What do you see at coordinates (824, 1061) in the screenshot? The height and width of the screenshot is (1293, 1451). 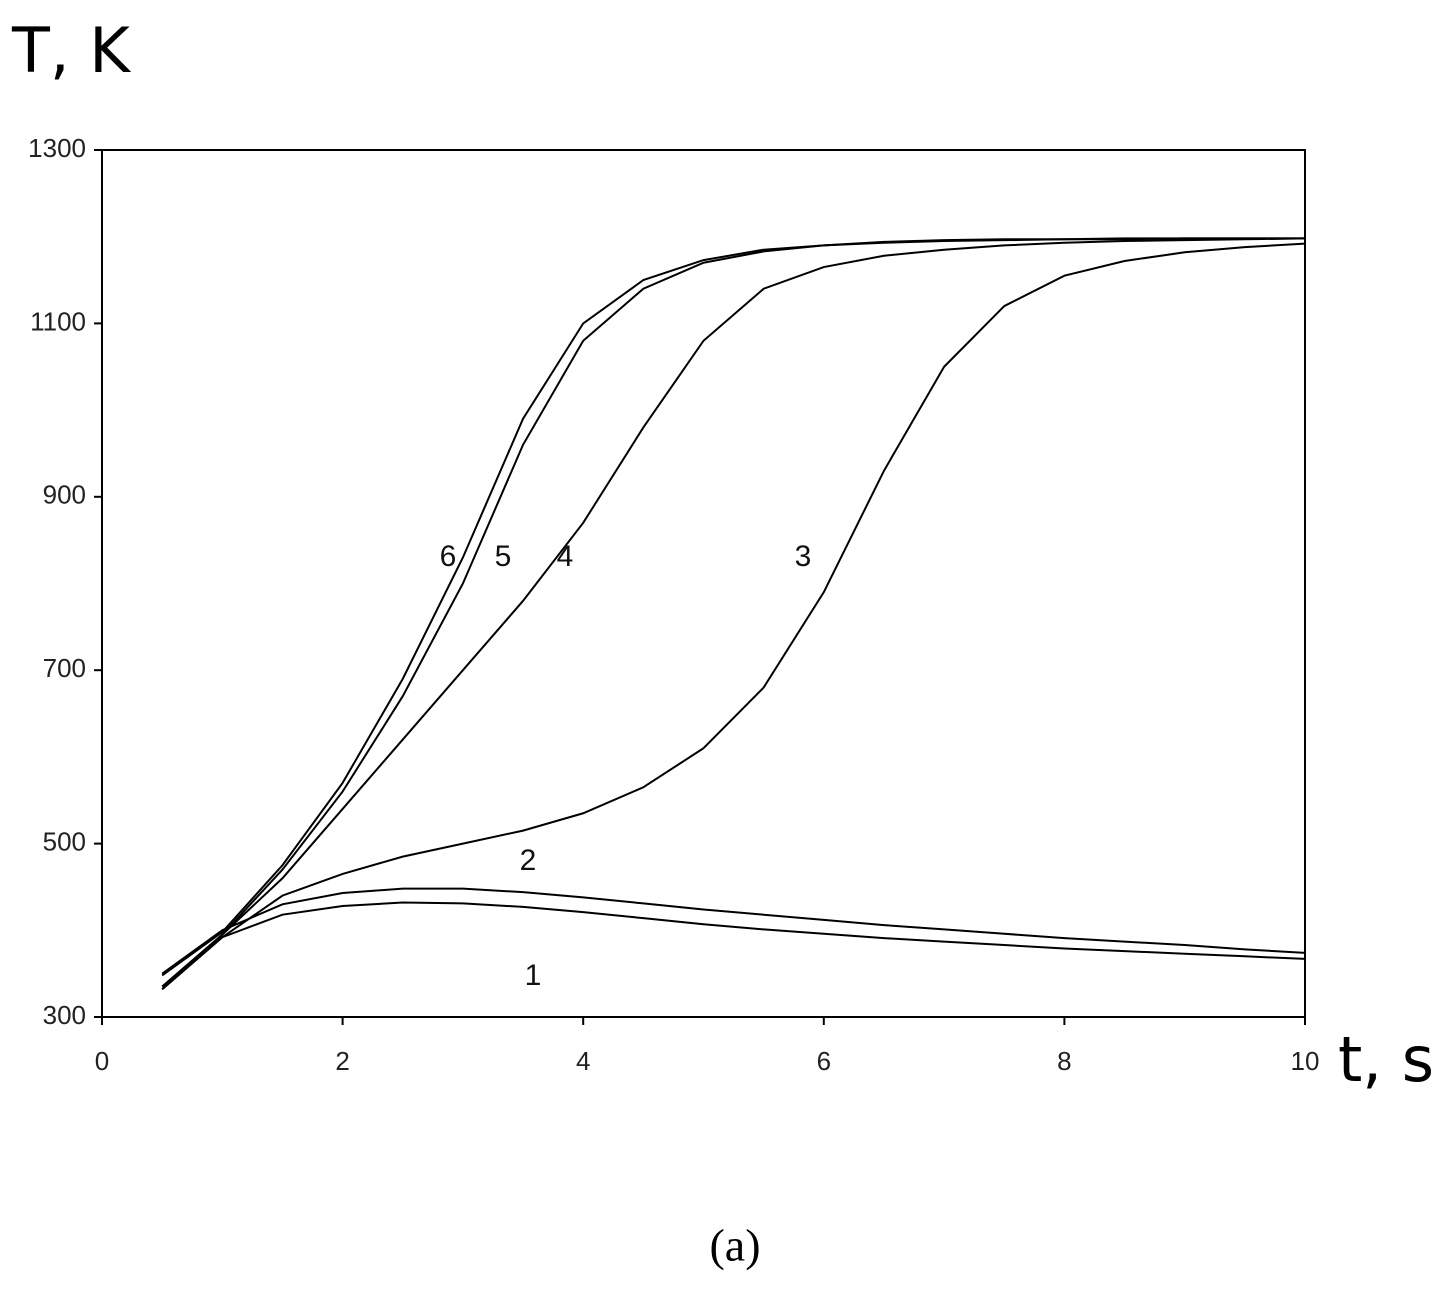 I see `x-tick-label: 6` at bounding box center [824, 1061].